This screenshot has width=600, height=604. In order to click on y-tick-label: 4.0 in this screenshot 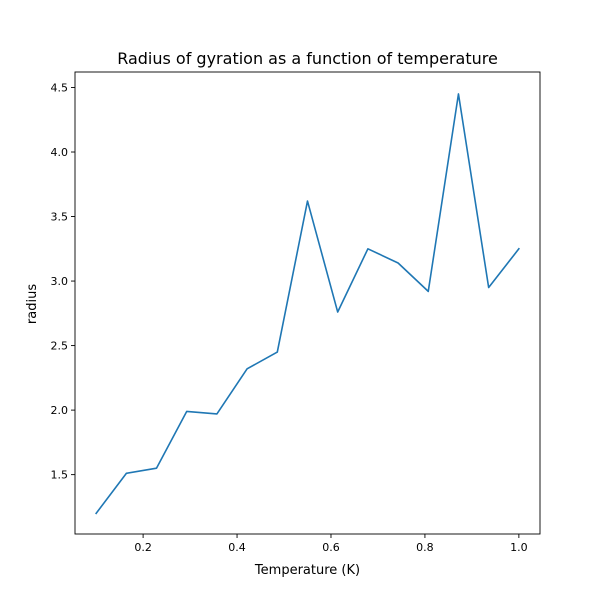, I will do `click(60, 152)`.